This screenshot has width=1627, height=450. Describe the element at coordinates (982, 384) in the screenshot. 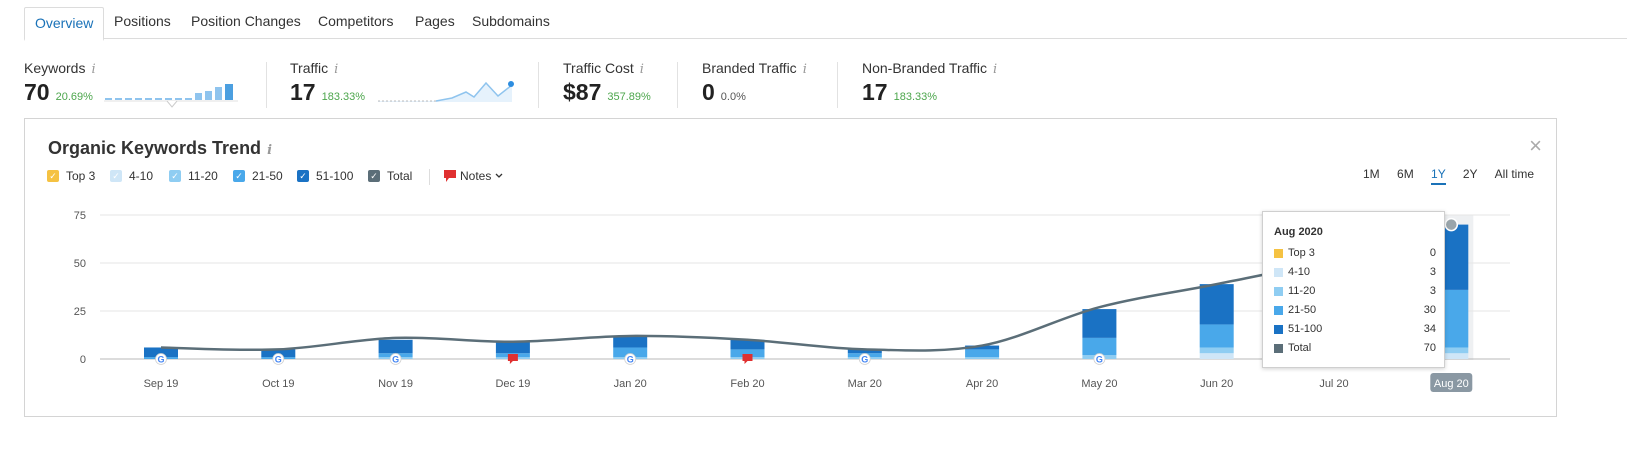

I see `x-tick-label: Apr 20` at that location.